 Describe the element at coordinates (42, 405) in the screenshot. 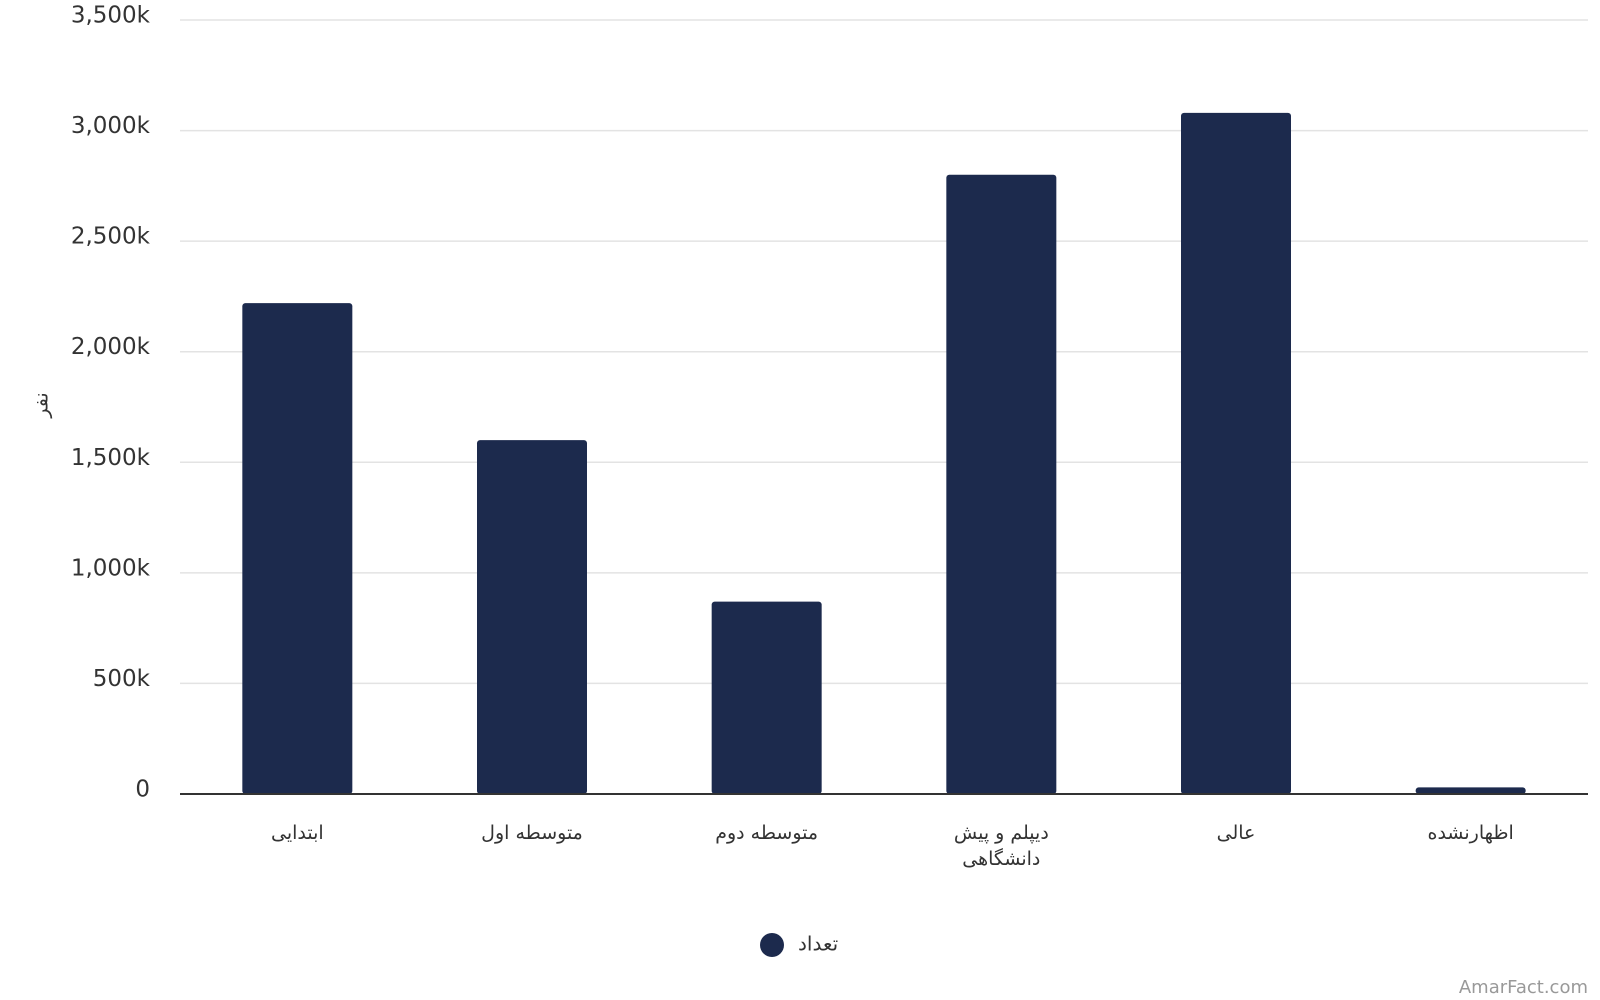

I see `y-axis-label: نفر` at that location.